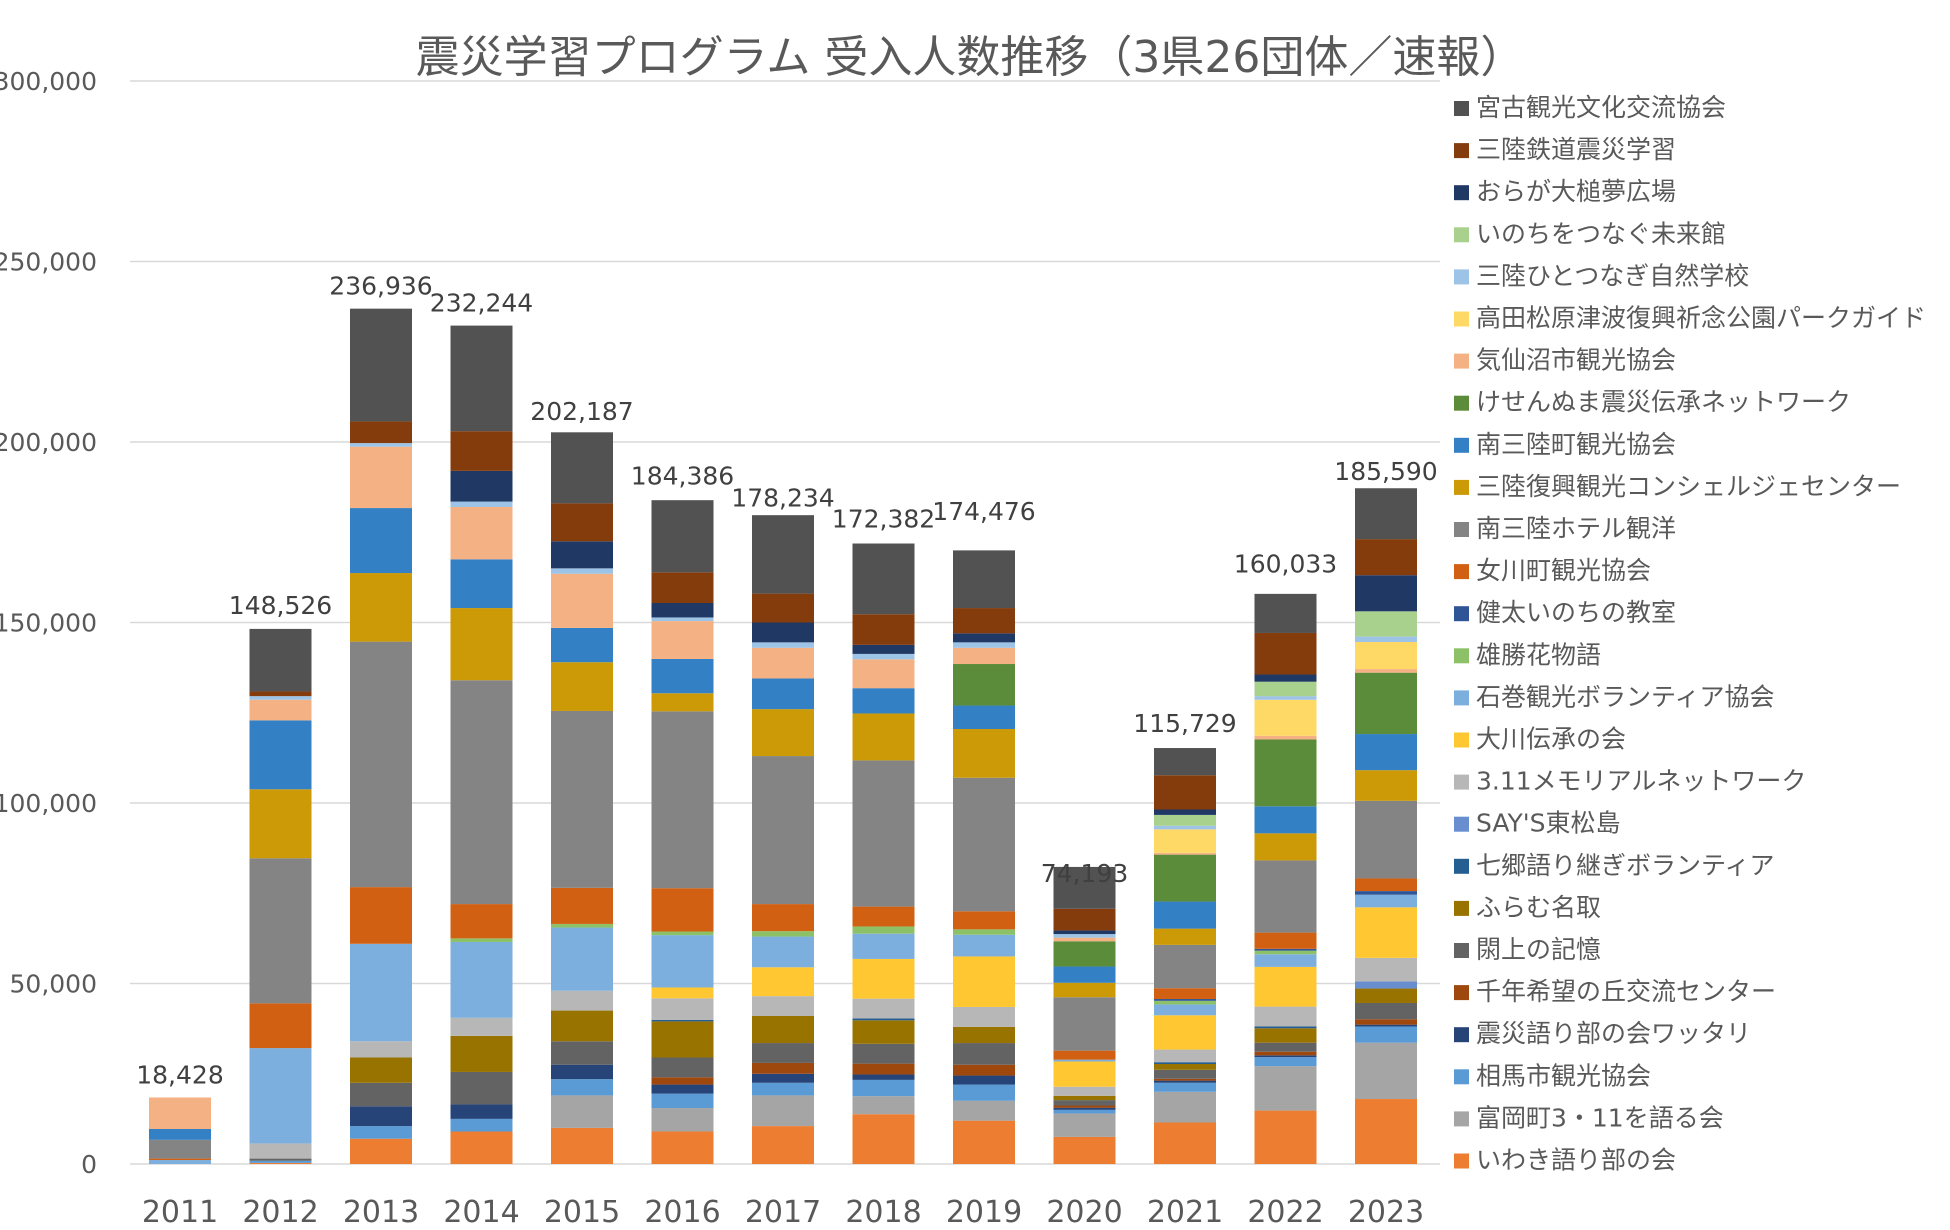 This screenshot has height=1230, width=1950. I want to click on legend-item: 三陸鉄道震災学習, so click(1565, 149).